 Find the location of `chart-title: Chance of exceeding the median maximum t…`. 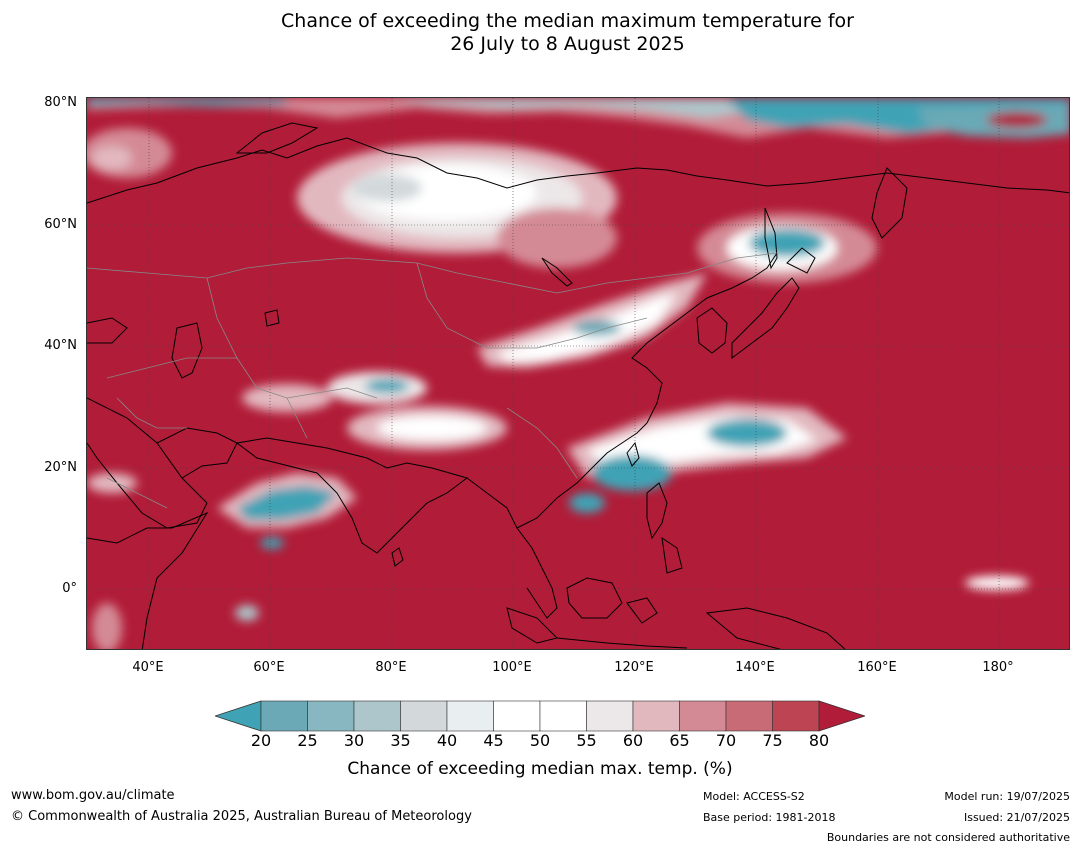

chart-title: Chance of exceeding the median maximum t… is located at coordinates (540, 33).